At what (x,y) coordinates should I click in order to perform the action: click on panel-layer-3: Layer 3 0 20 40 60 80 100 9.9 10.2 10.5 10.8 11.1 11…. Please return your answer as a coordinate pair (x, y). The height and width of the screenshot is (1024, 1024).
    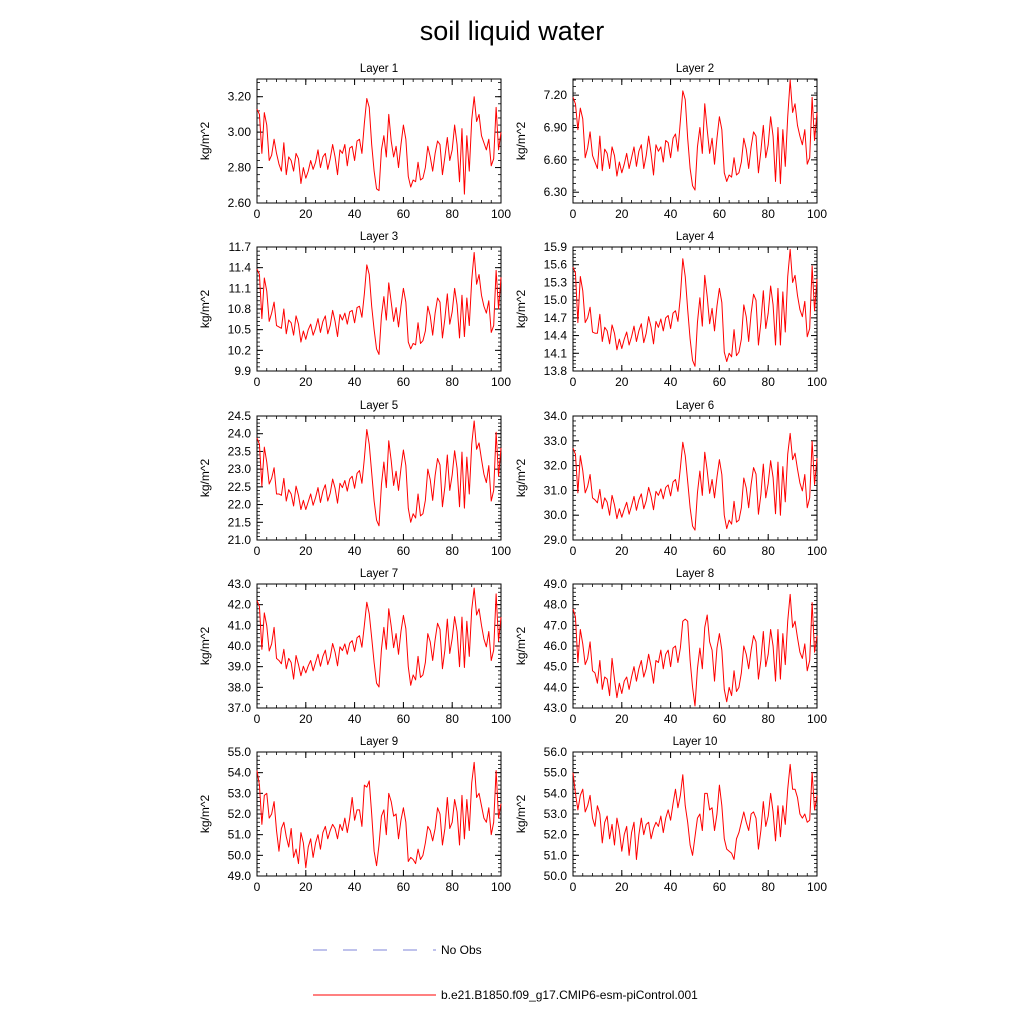
    Looking at the image, I should click on (354, 310).